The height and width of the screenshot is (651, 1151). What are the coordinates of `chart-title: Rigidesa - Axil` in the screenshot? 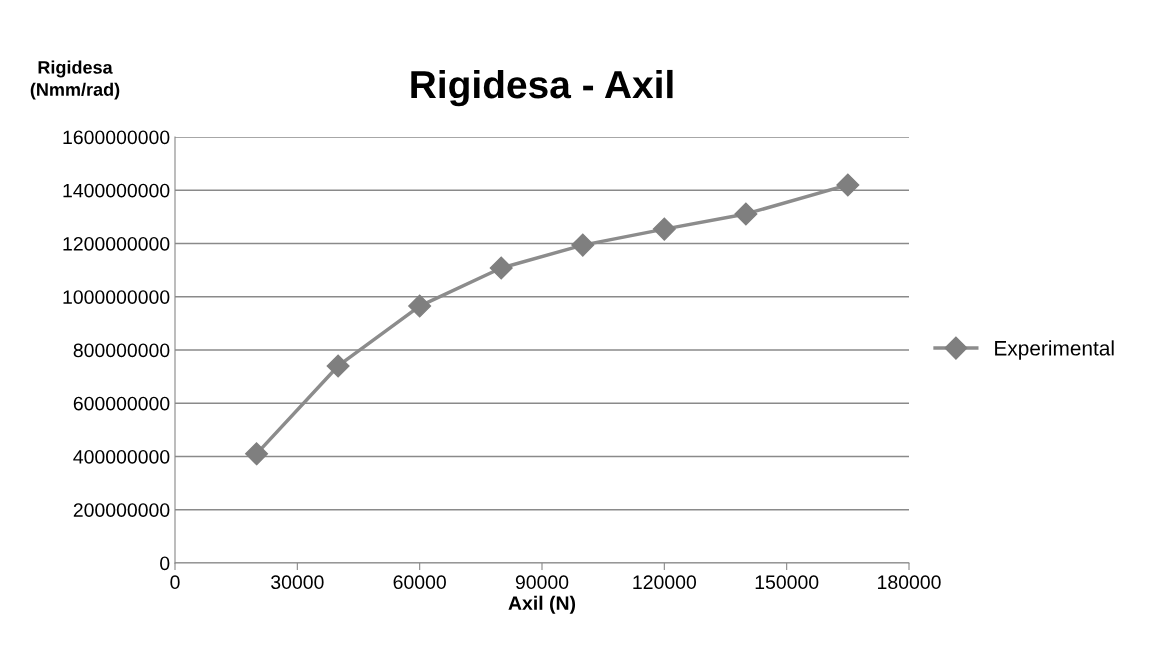 It's located at (542, 88).